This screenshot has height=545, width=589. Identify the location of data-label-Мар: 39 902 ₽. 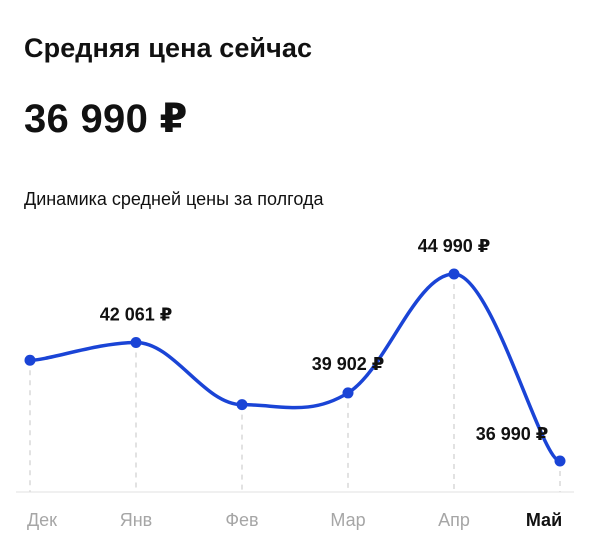
(348, 364).